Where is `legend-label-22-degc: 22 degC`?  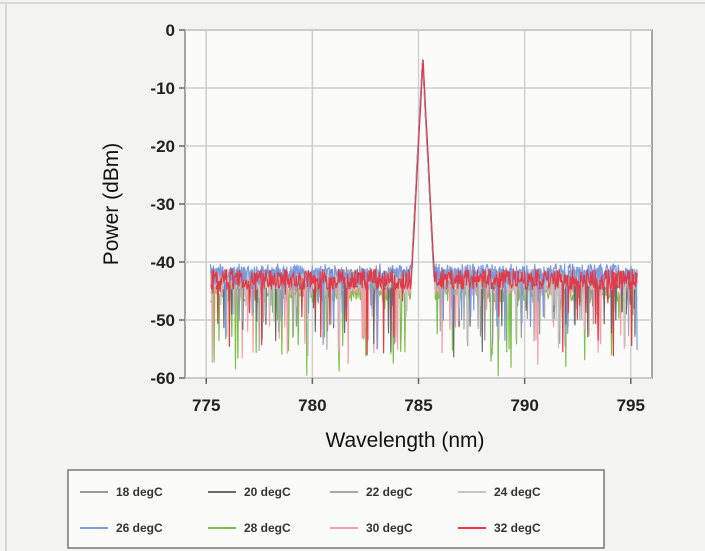
legend-label-22-degc: 22 degC is located at coordinates (389, 492).